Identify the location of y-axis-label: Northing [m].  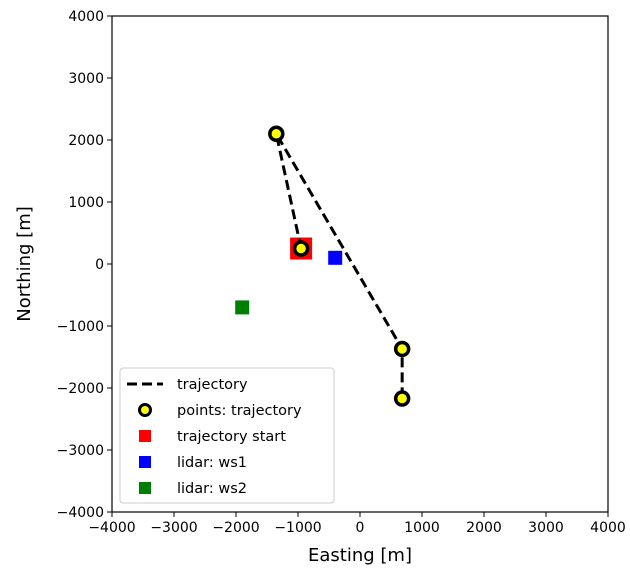
(24, 263).